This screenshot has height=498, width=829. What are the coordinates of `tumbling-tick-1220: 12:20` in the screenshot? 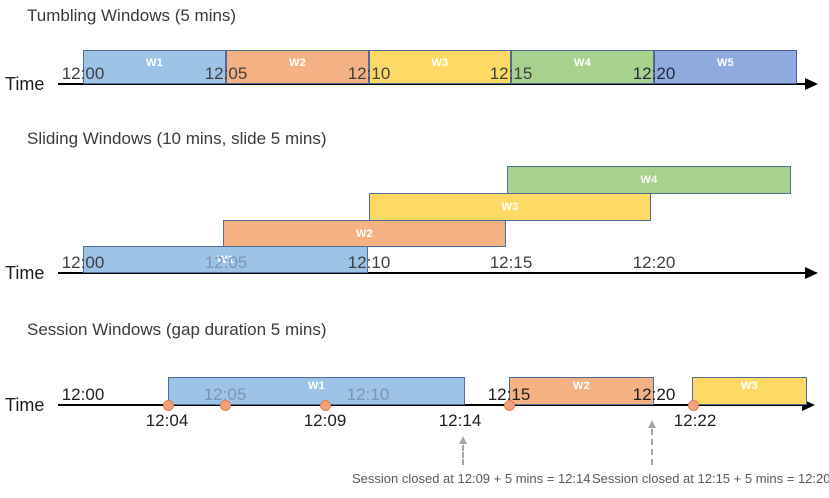 It's located at (654, 73).